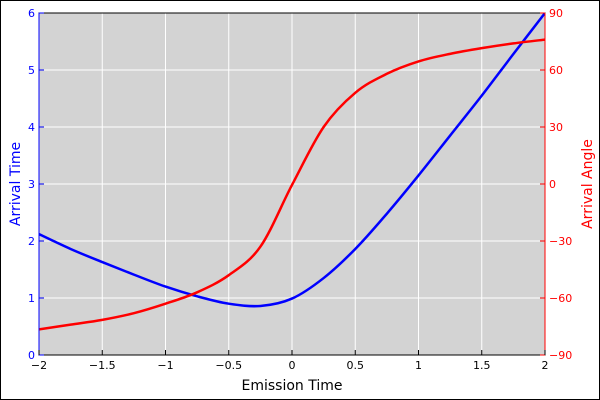 The height and width of the screenshot is (400, 600). What do you see at coordinates (31, 355) in the screenshot?
I see `left-tick-label: 0` at bounding box center [31, 355].